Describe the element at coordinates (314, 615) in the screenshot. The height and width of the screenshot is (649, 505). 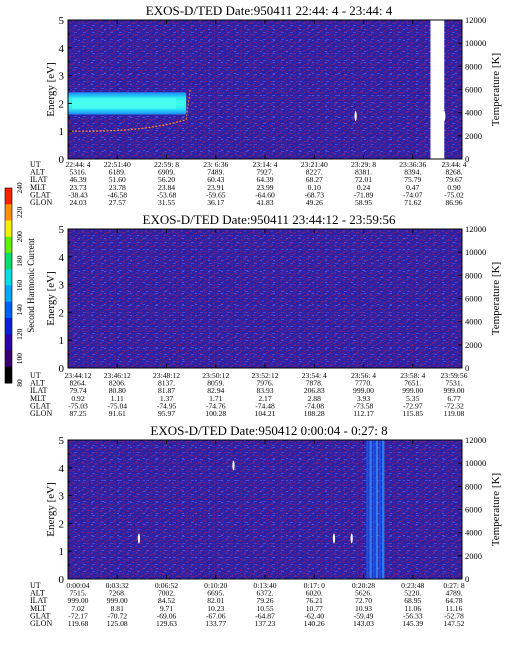
I see `time-axis-value: -62.40` at that location.